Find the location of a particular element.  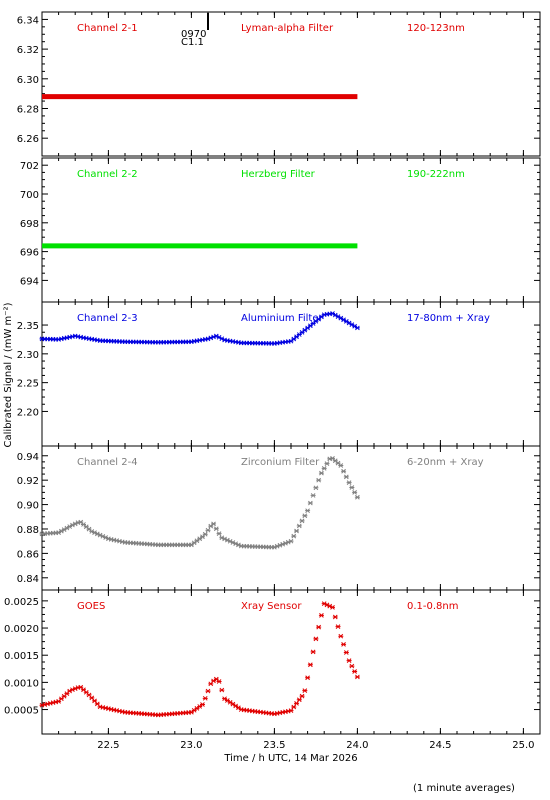

x-axis: 22.5 23.0 23.5 24.0 24.5 25.0 is located at coordinates (315, 745).